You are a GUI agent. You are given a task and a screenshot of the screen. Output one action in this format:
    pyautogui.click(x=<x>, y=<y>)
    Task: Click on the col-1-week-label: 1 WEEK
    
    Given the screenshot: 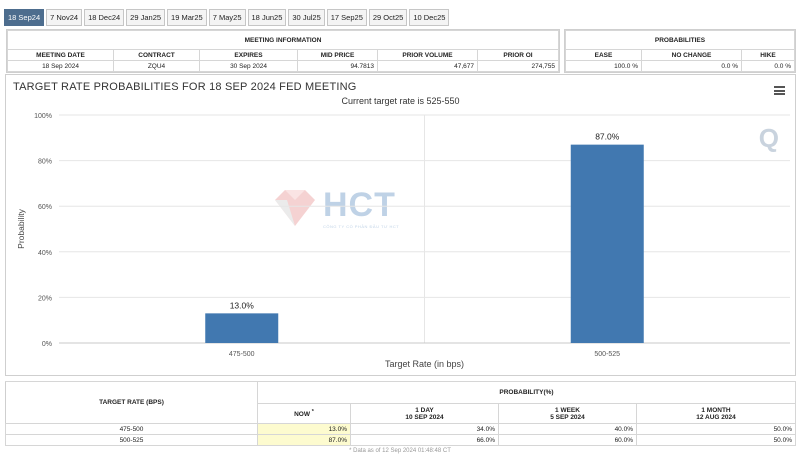 What is the action you would take?
    pyautogui.click(x=567, y=410)
    